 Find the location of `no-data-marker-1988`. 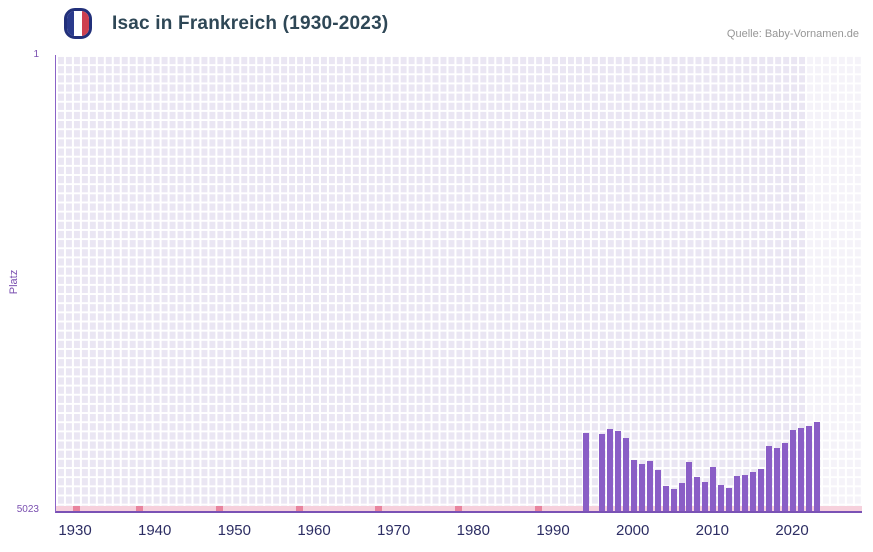

no-data-marker-1988 is located at coordinates (538, 508).